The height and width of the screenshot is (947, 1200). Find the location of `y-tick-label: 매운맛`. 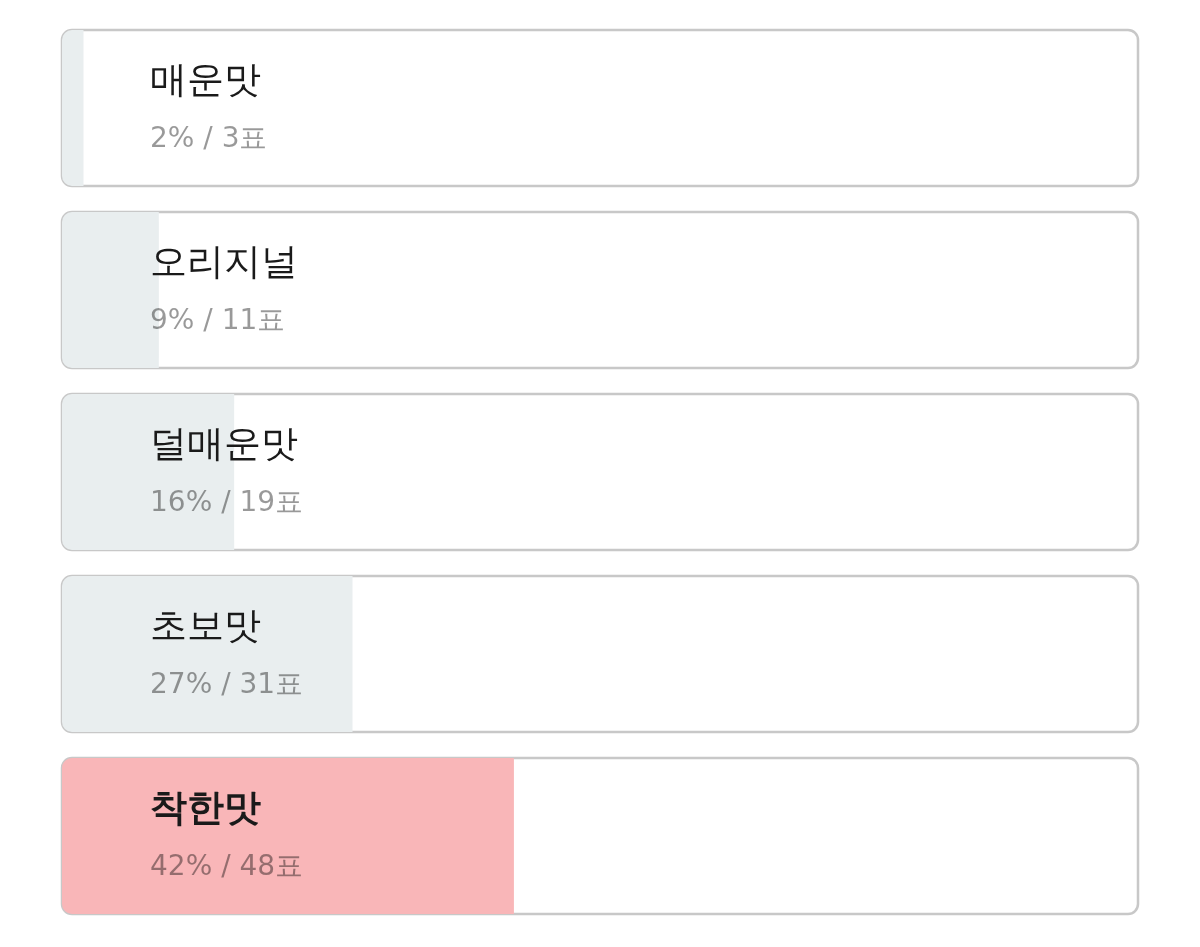

y-tick-label: 매운맛 is located at coordinates (205, 79).